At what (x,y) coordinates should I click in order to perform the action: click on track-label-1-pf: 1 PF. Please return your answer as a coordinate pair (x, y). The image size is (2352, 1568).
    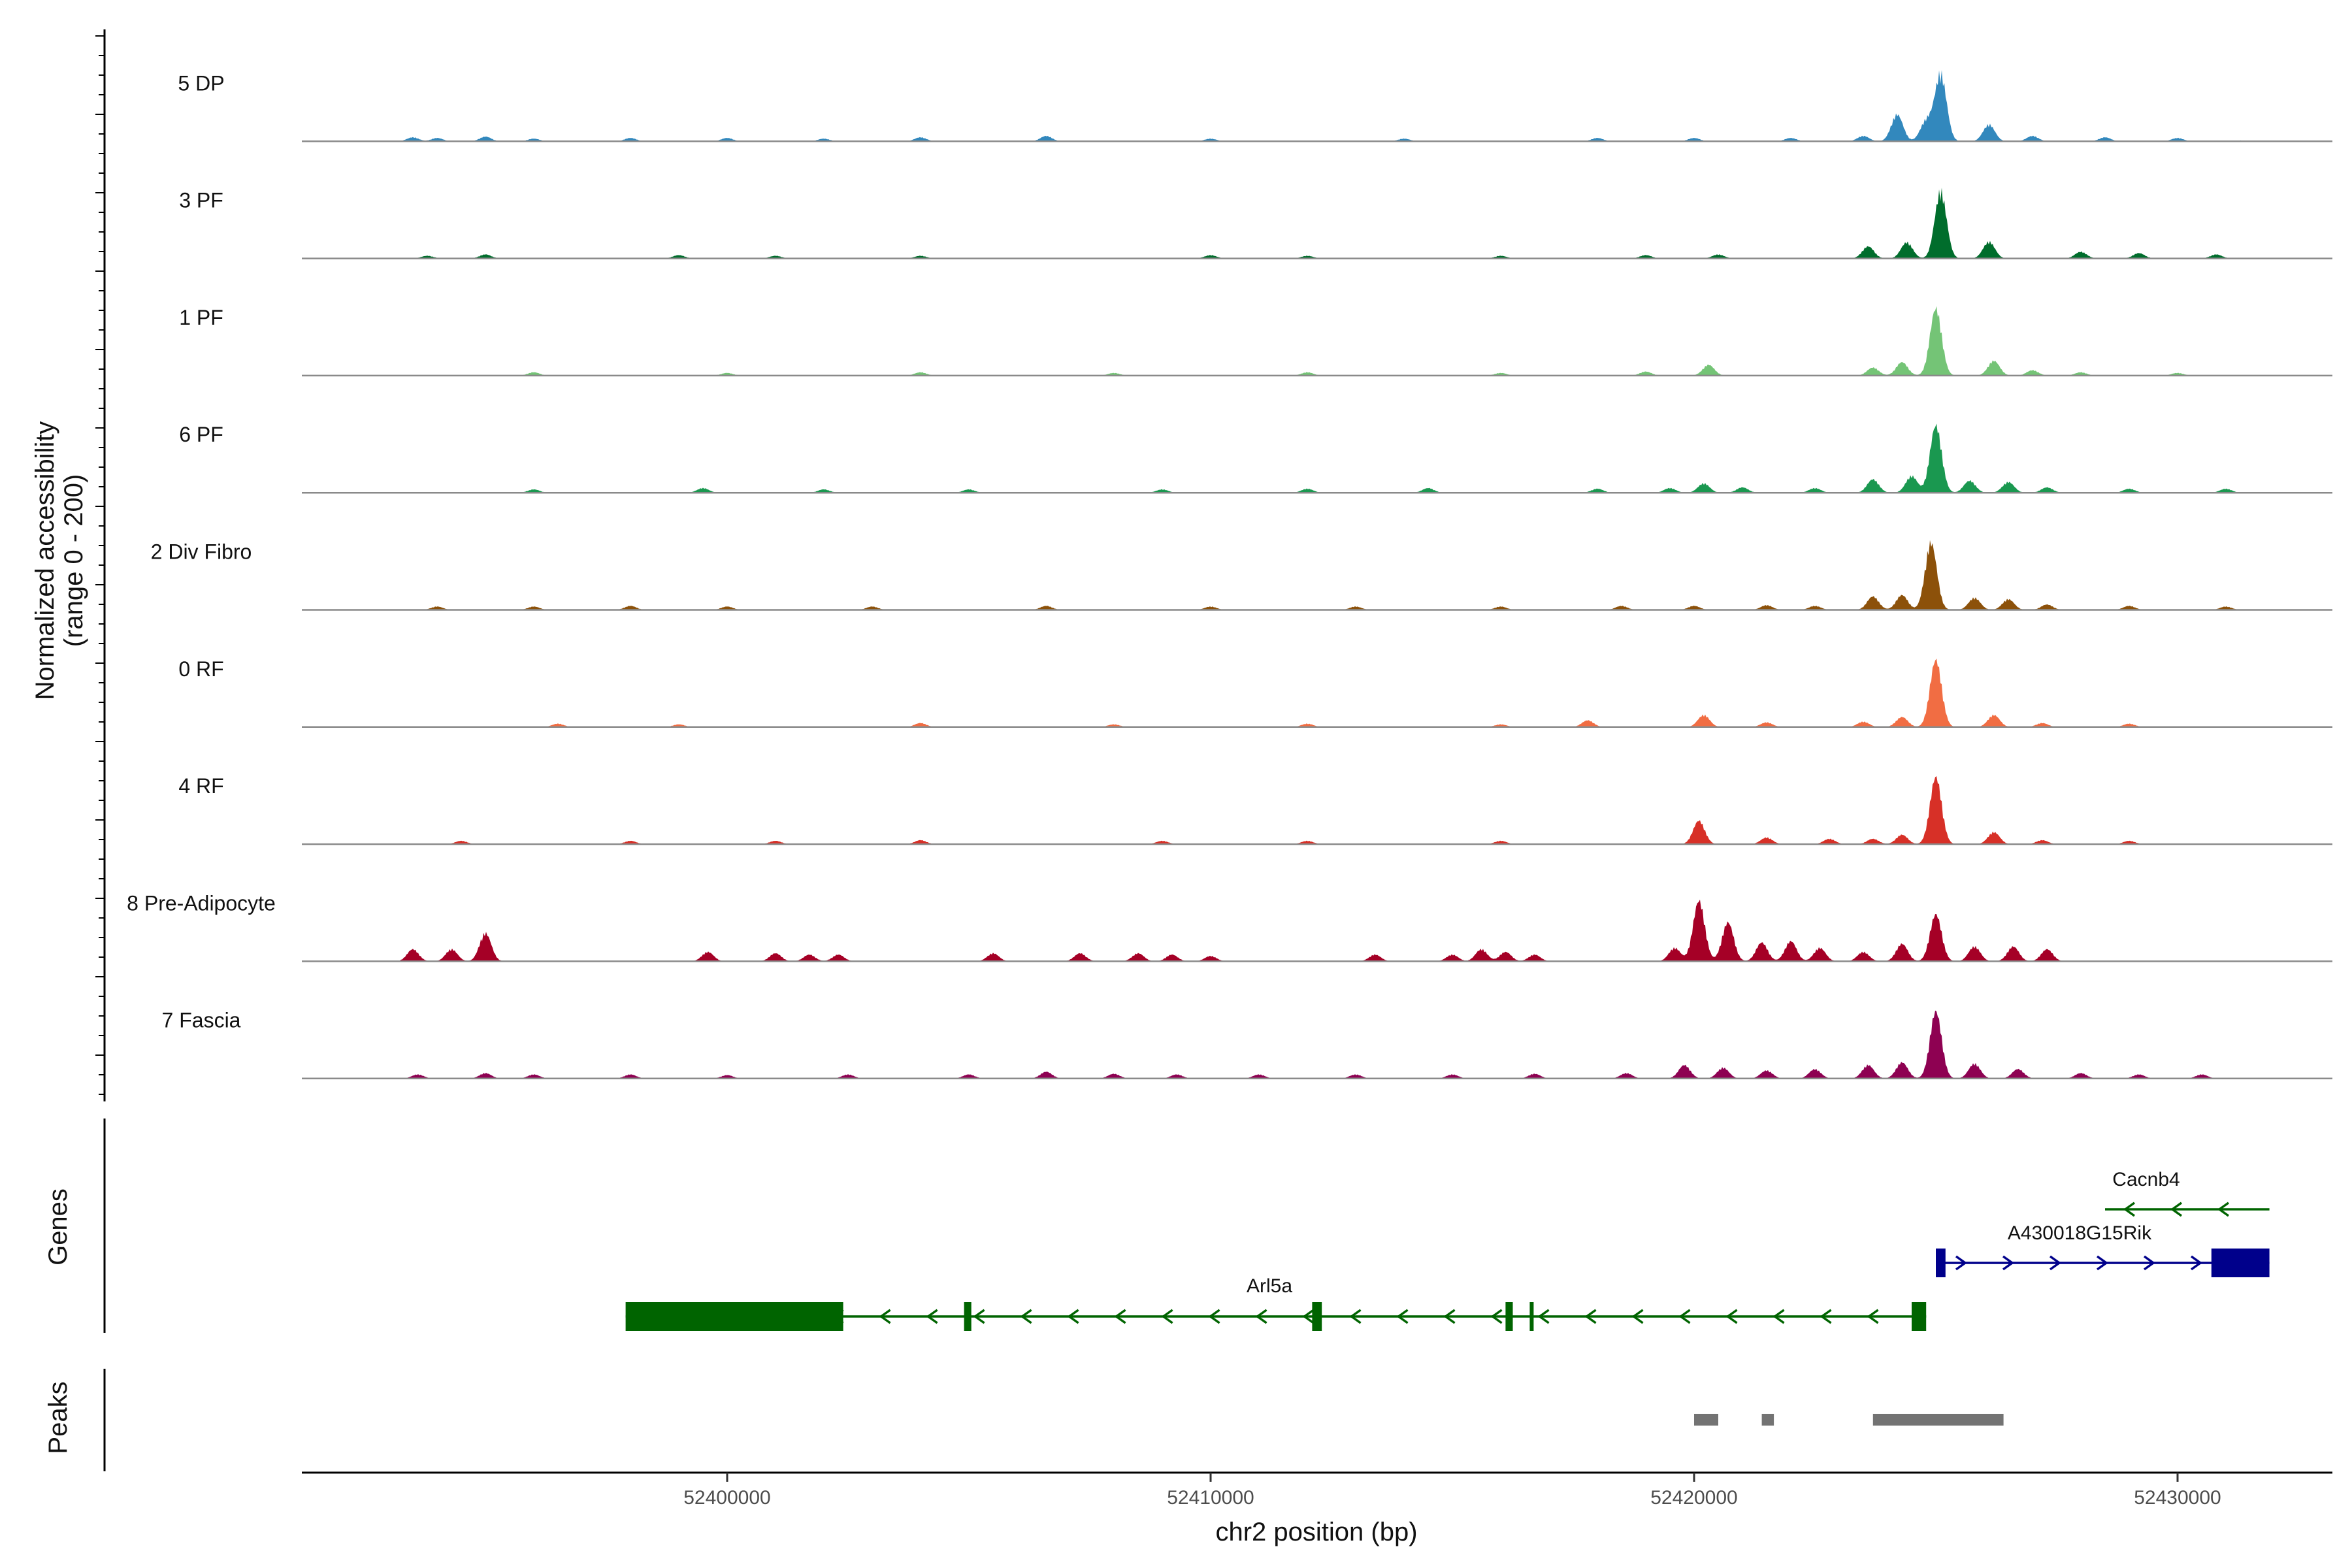
    Looking at the image, I should click on (201, 317).